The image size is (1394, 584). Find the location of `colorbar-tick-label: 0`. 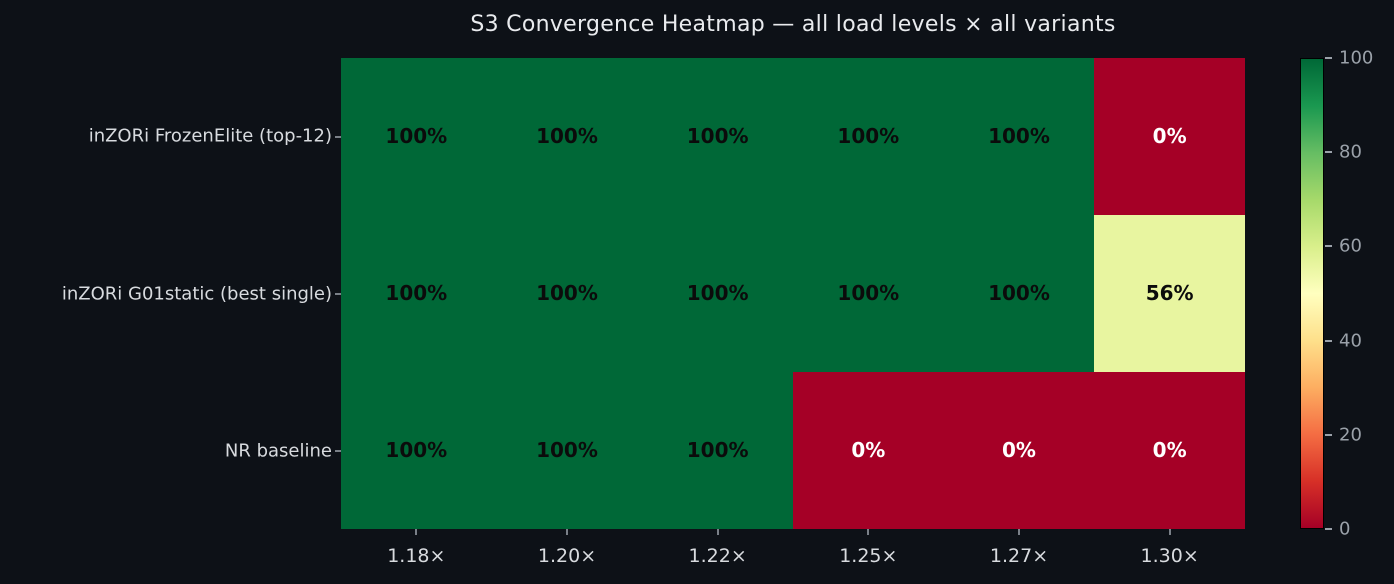

colorbar-tick-label: 0 is located at coordinates (1345, 529).